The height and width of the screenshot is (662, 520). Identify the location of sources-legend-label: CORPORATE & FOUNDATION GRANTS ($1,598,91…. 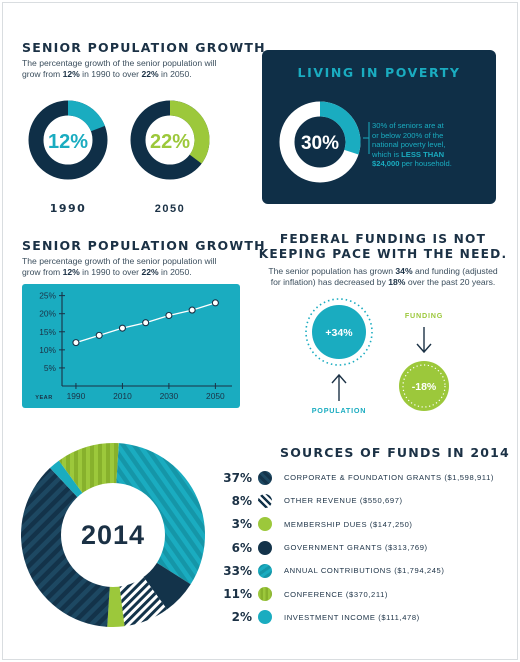
(389, 478).